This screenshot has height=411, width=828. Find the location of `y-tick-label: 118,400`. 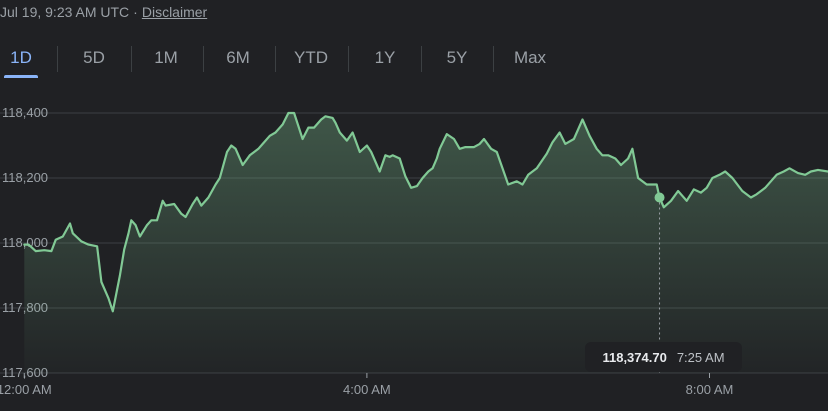

y-tick-label: 118,400 is located at coordinates (25, 112).